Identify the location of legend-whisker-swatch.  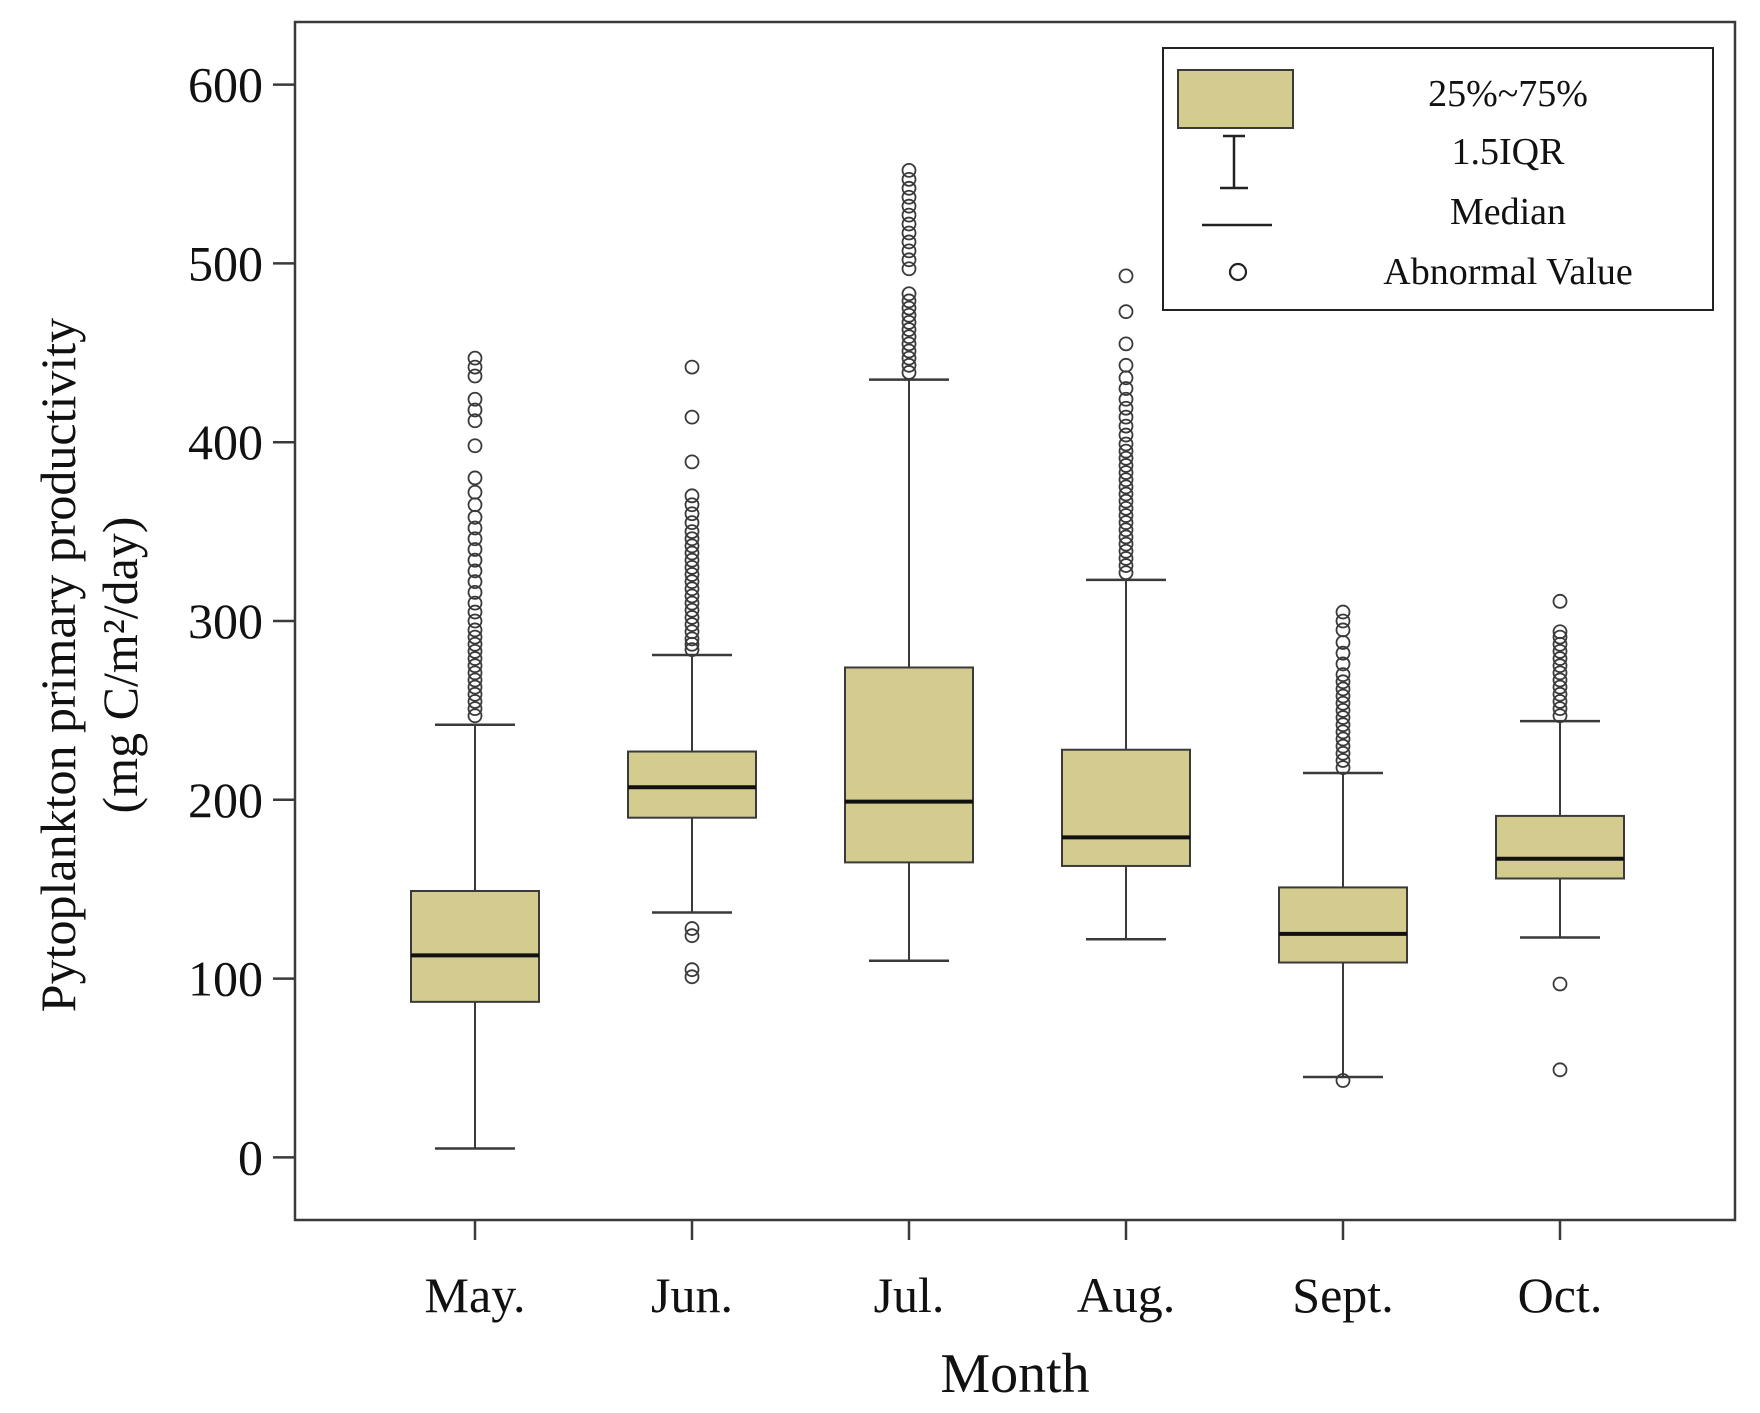
(1234, 162).